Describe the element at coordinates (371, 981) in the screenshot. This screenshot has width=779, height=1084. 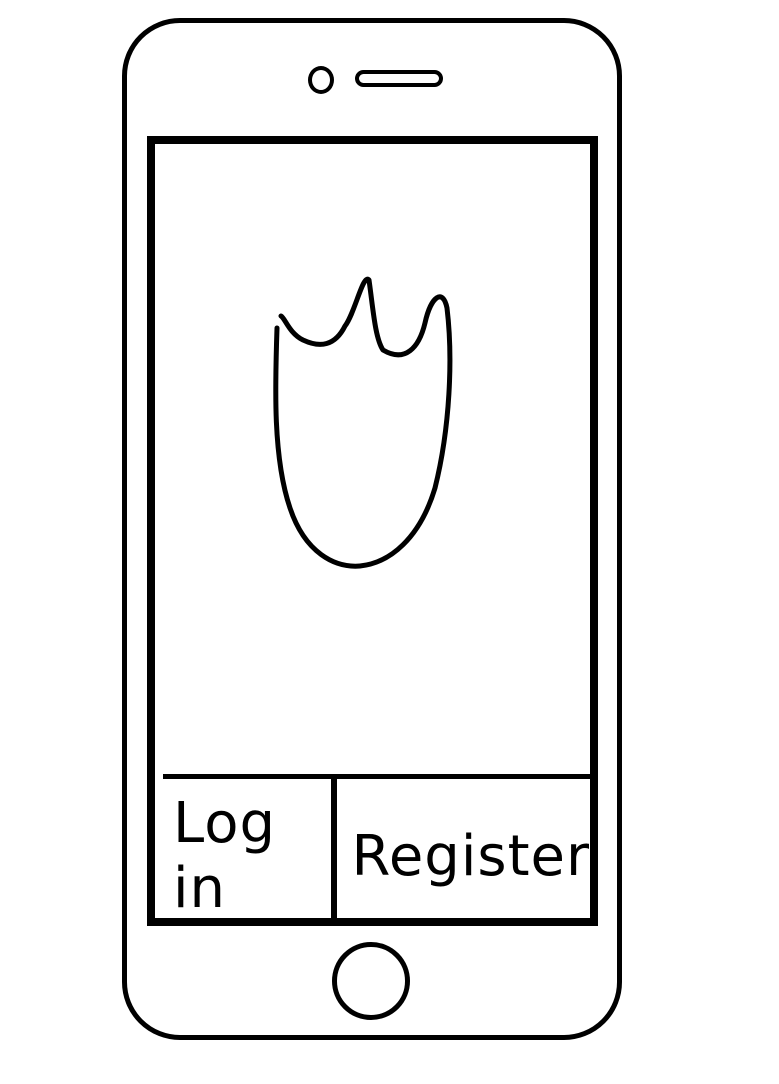
I see `home-button-icon` at that location.